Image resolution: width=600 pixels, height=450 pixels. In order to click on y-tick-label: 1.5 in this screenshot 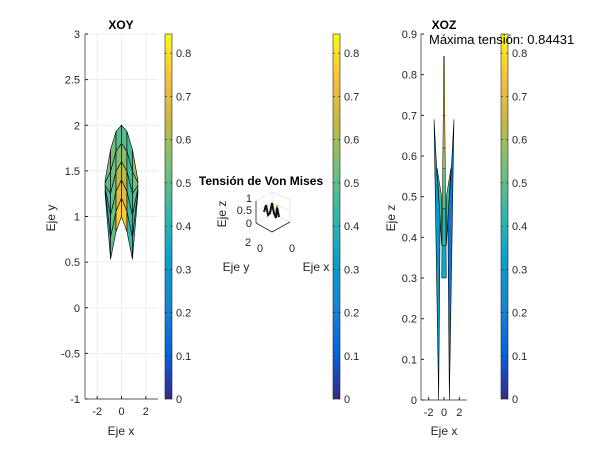, I will do `click(72, 172)`.